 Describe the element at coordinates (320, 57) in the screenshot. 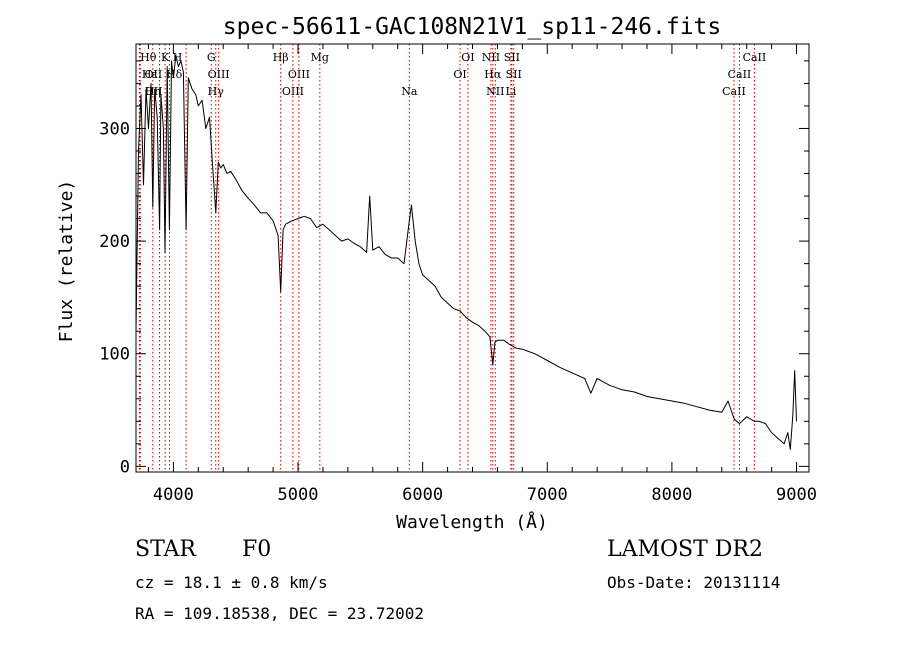

I see `line-label-14: Mg` at that location.